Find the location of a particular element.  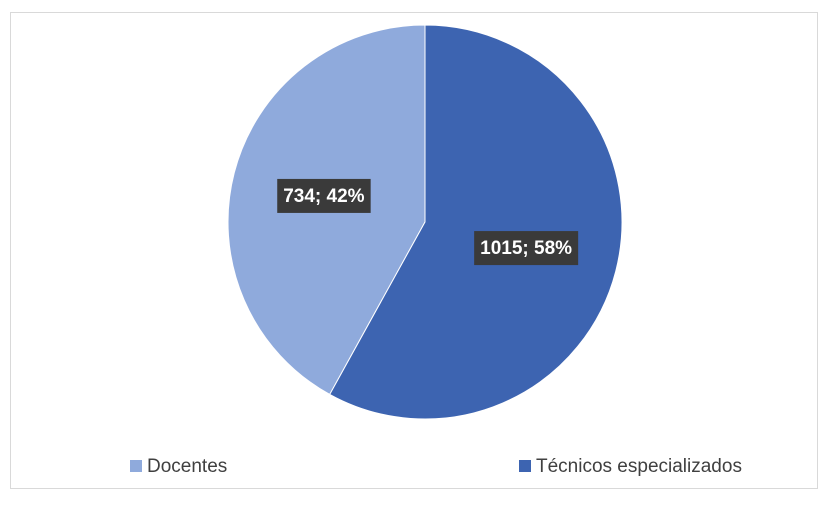

legend-label: Docentes is located at coordinates (187, 466).